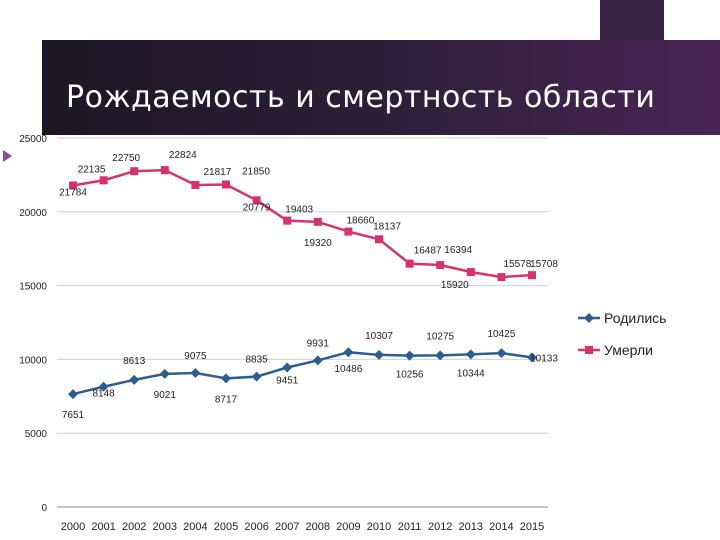  Describe the element at coordinates (544, 358) in the screenshot. I see `data-label: 10133` at that location.